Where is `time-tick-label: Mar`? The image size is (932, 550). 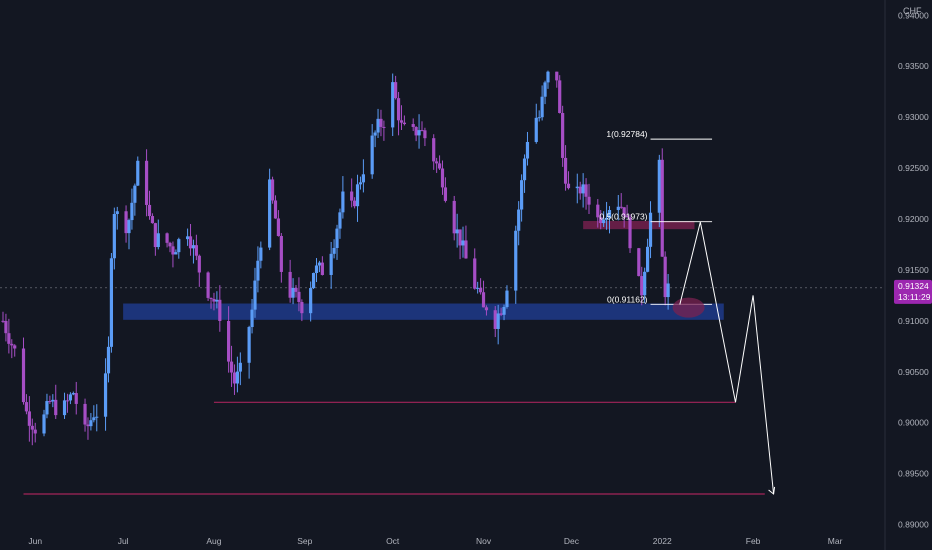 time-tick-label: Mar is located at coordinates (835, 541).